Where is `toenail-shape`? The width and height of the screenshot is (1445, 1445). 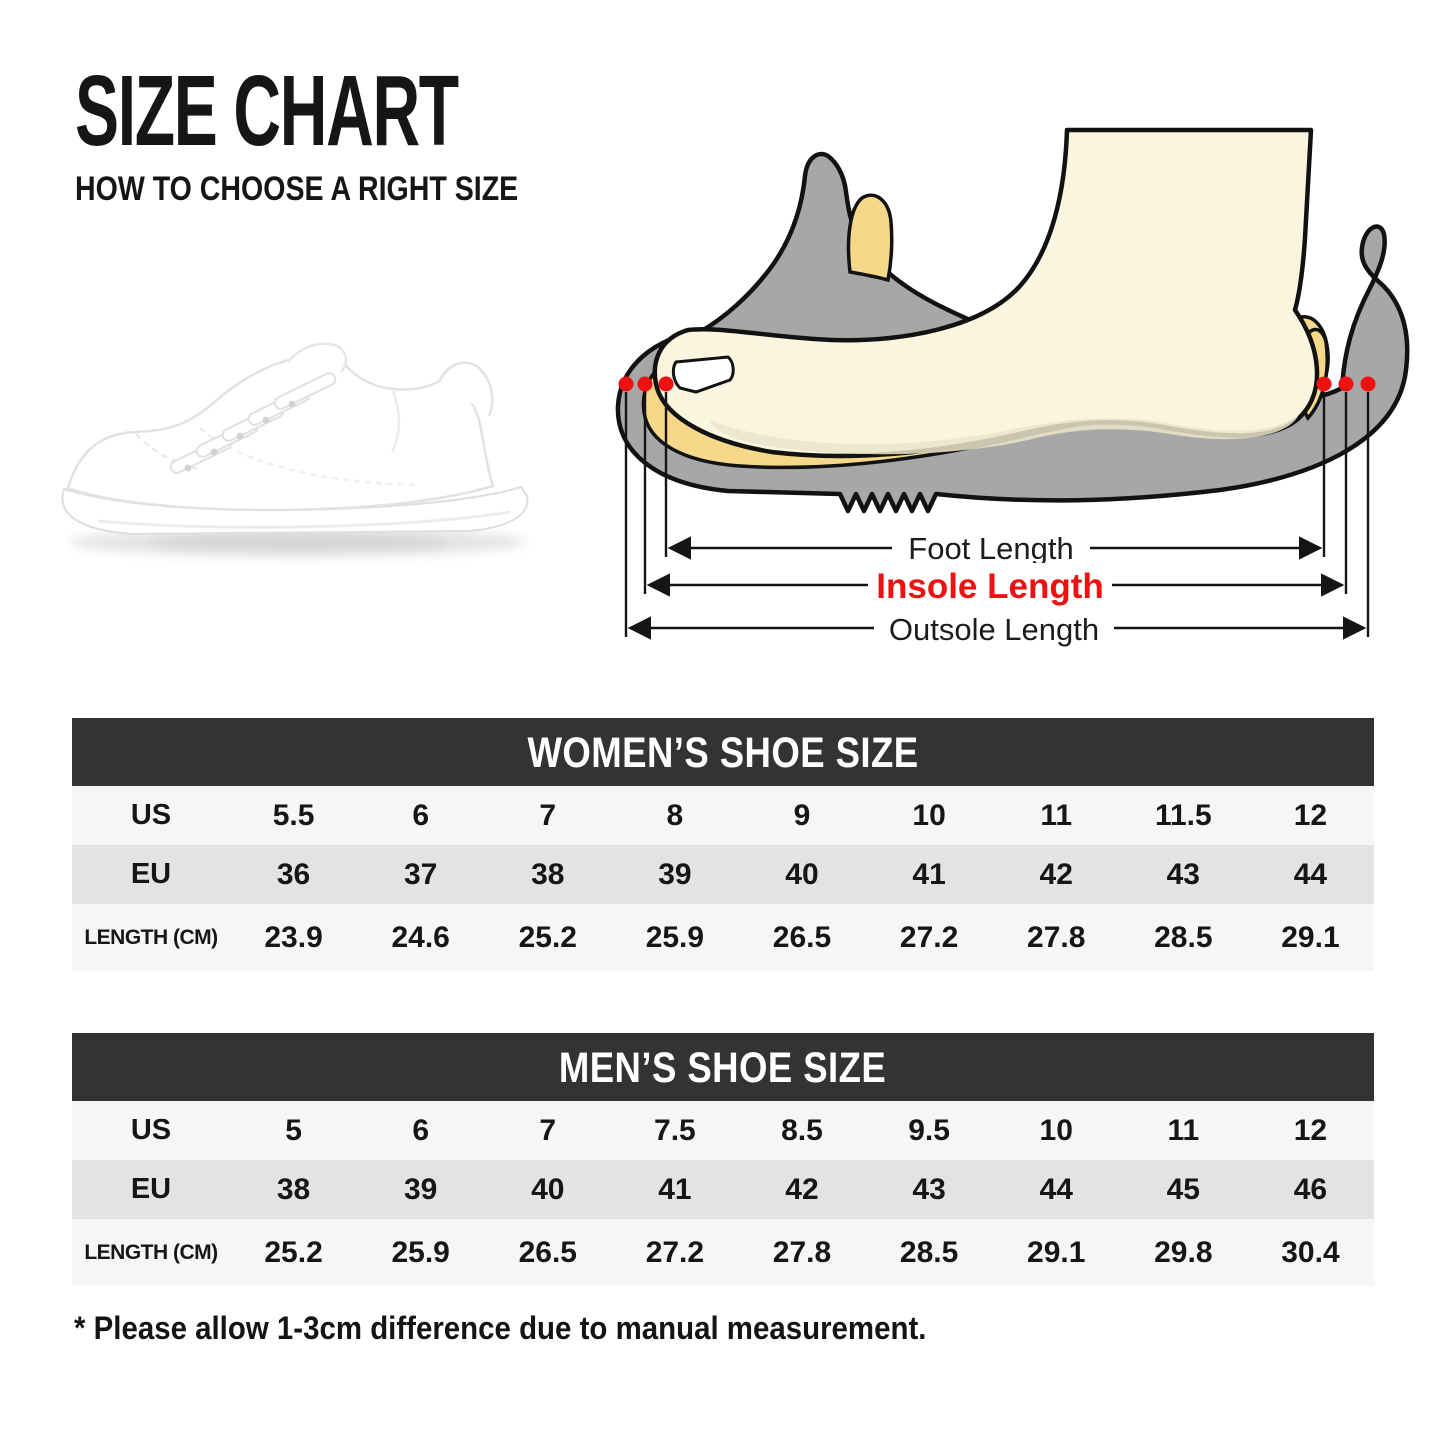 toenail-shape is located at coordinates (703, 374).